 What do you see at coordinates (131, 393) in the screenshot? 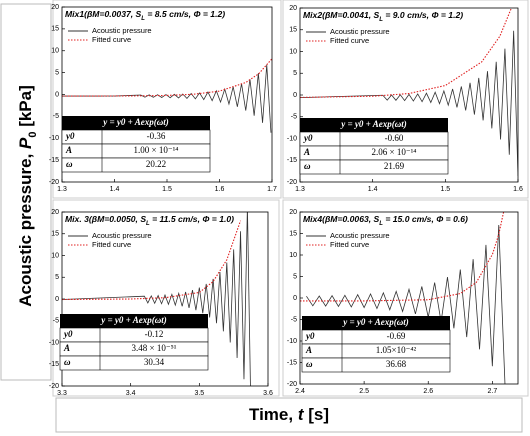
I see `x-tick-label: 3.4` at bounding box center [131, 393].